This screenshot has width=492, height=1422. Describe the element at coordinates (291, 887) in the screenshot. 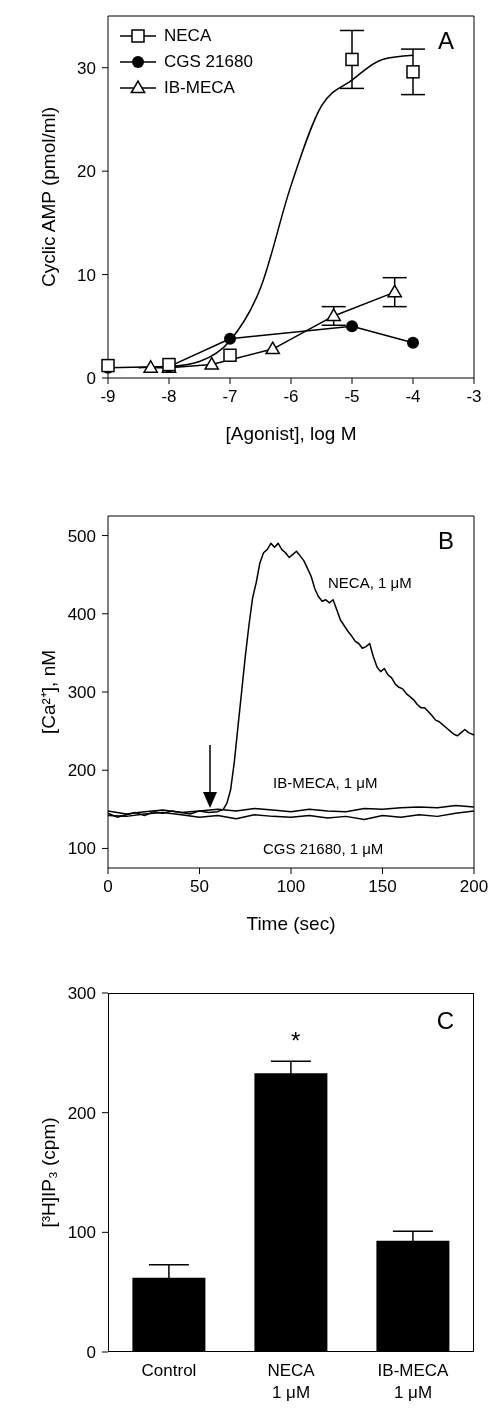

I see `x-tick-label: 100` at that location.